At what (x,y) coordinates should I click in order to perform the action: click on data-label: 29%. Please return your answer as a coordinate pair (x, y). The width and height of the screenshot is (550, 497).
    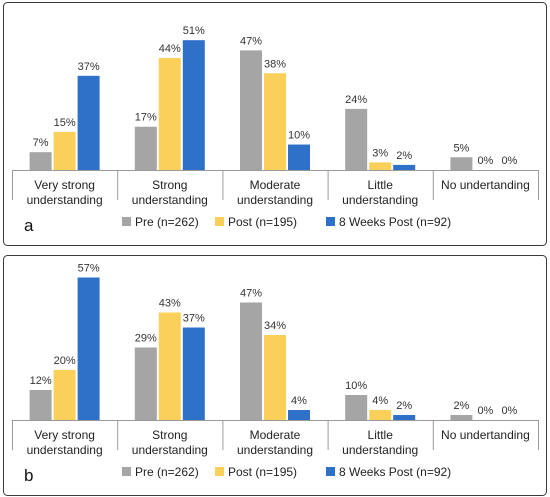
    Looking at the image, I should click on (146, 339).